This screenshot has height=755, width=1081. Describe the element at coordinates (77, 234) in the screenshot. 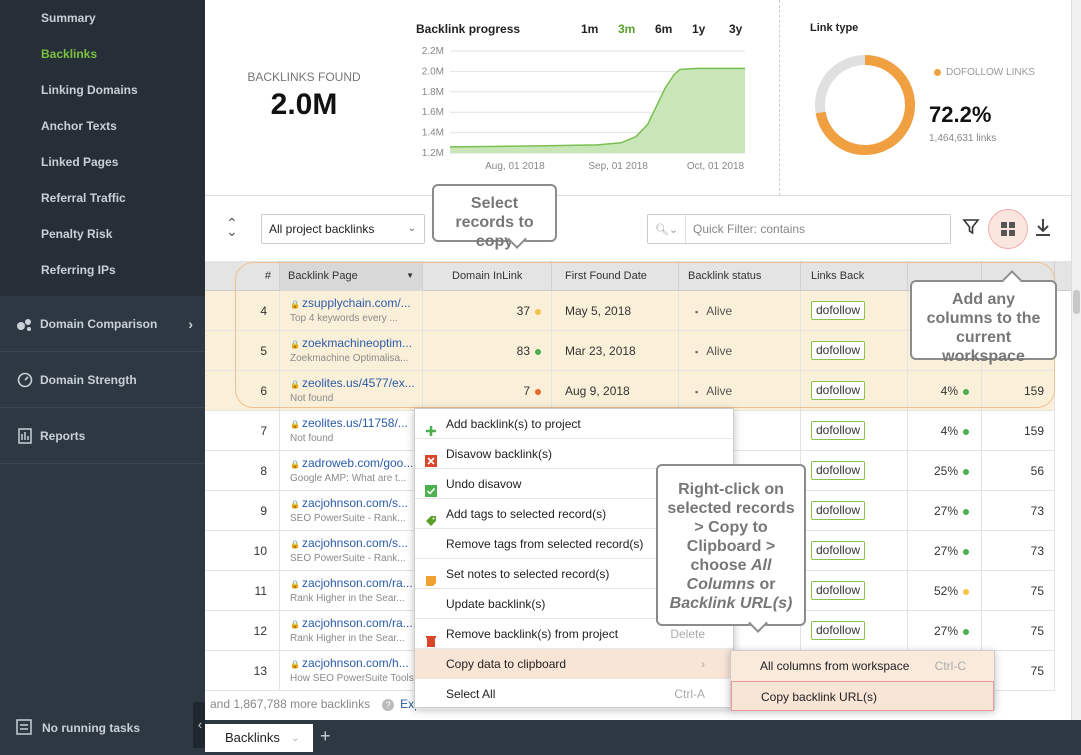

I see `sidebar-item-penalty-risk: Penalty Risk` at that location.